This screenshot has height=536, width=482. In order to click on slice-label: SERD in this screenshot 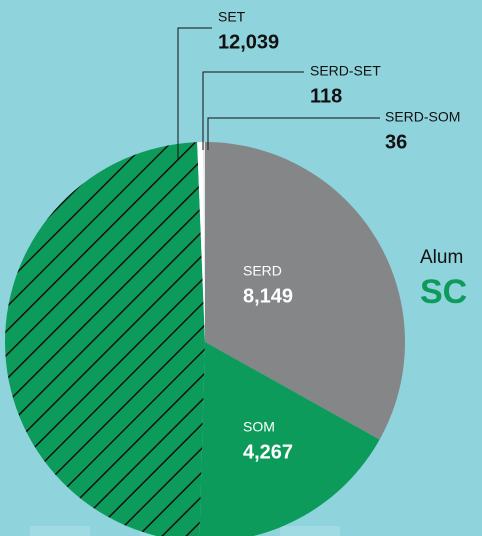, I will do `click(262, 271)`.